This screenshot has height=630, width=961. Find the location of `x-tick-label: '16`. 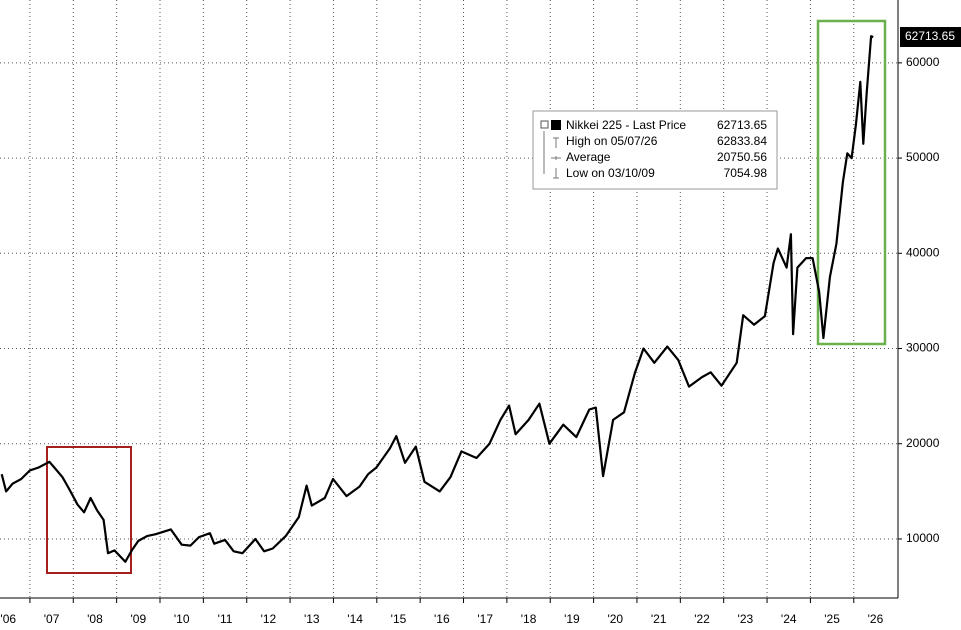

x-tick-label: '16 is located at coordinates (442, 619).